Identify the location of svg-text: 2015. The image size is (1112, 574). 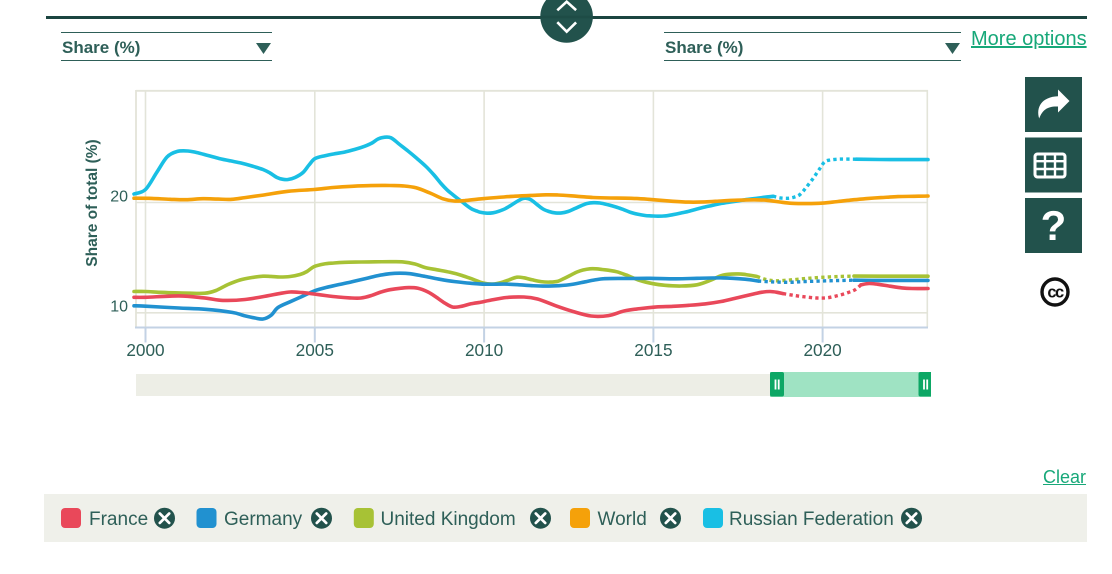
(653, 350).